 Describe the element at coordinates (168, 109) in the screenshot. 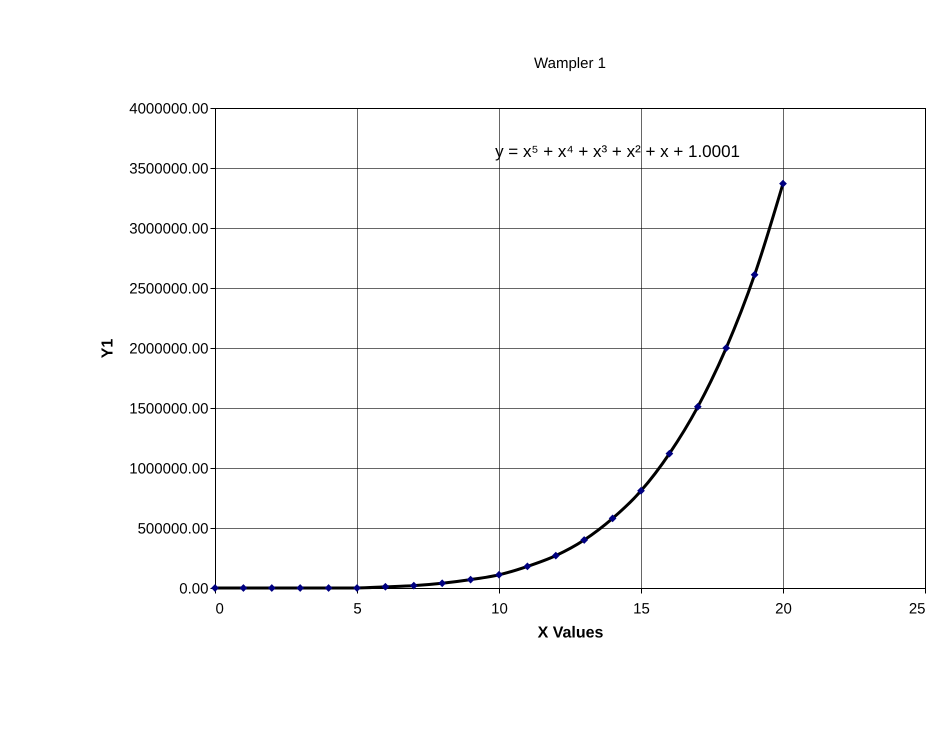

I see `y-tick-label: 4000000.00` at that location.